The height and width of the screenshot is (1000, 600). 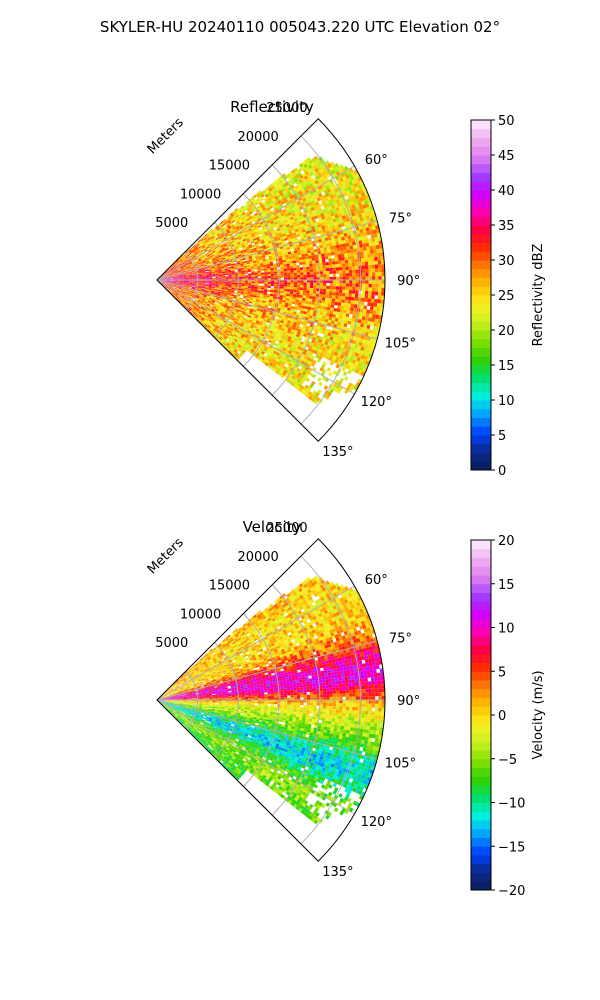 I want to click on velocity-grid, so click(x=270, y=708).